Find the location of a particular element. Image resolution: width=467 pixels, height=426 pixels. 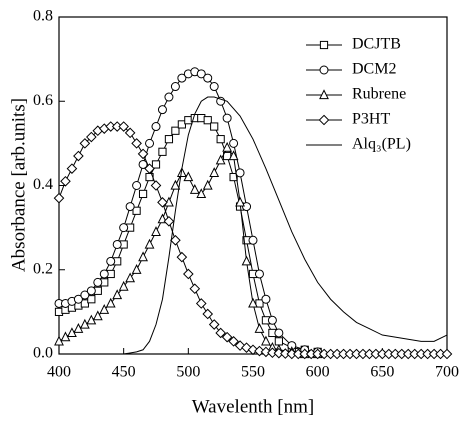

legend-label: Alq₃(PL) is located at coordinates (381, 144).